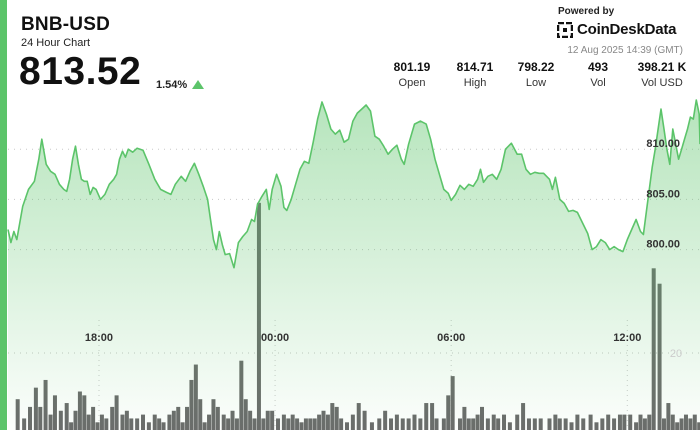 The width and height of the screenshot is (700, 430). I want to click on brand-name: CoinDeskData, so click(627, 29).